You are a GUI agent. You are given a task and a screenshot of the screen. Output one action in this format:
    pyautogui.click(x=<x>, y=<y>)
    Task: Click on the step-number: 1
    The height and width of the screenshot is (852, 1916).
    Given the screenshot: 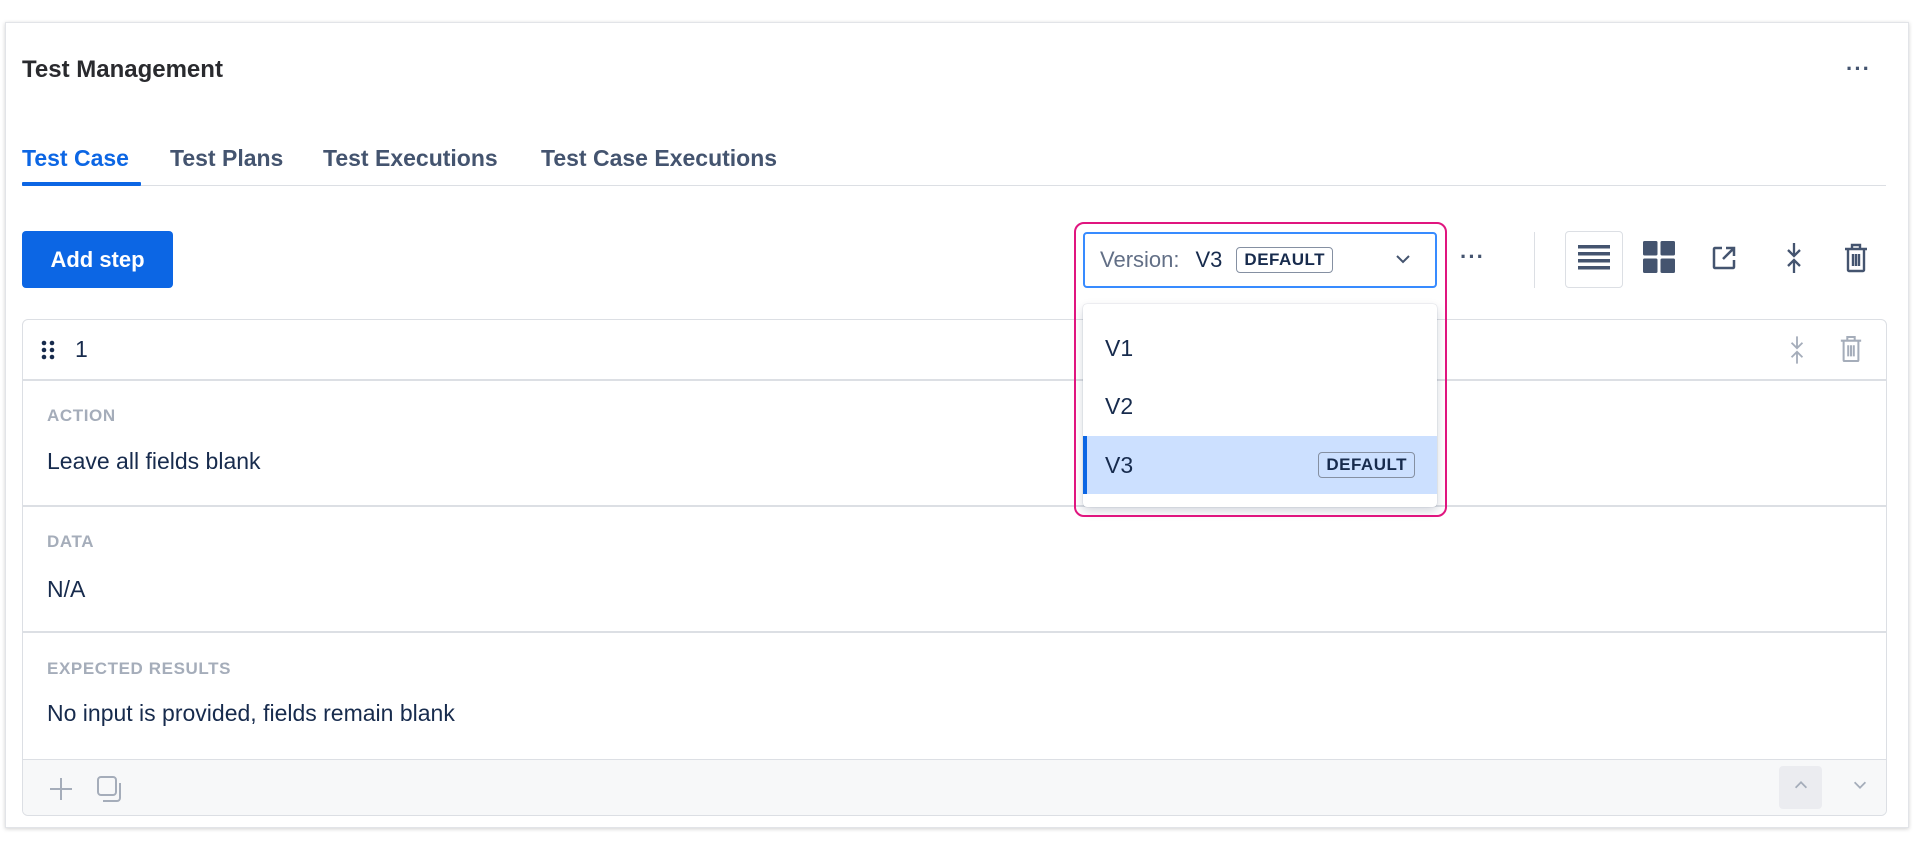 What is the action you would take?
    pyautogui.click(x=81, y=349)
    